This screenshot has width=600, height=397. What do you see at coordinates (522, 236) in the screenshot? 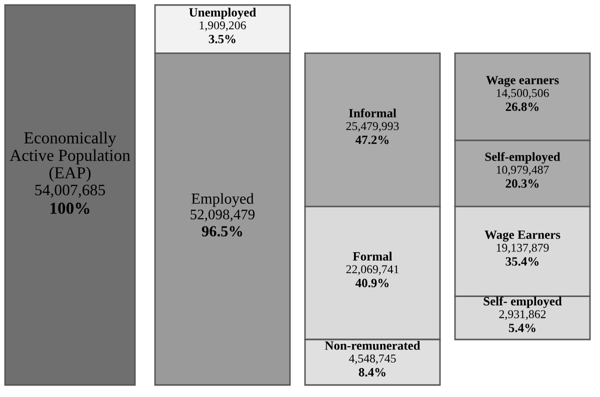
I see `category-label: Wage Earners` at bounding box center [522, 236].